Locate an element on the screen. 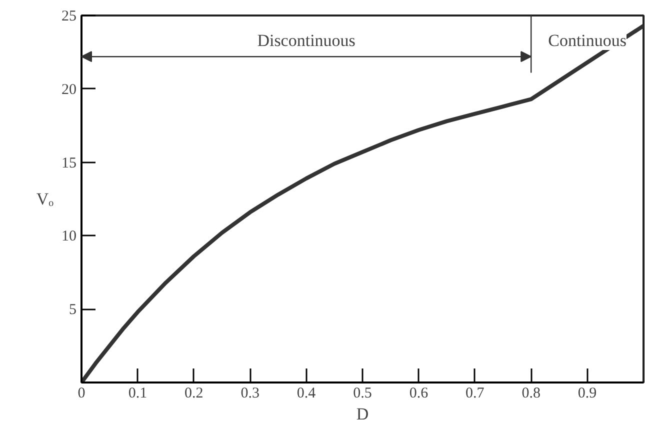 The image size is (645, 434). x-tick-label: 0.1 is located at coordinates (138, 394).